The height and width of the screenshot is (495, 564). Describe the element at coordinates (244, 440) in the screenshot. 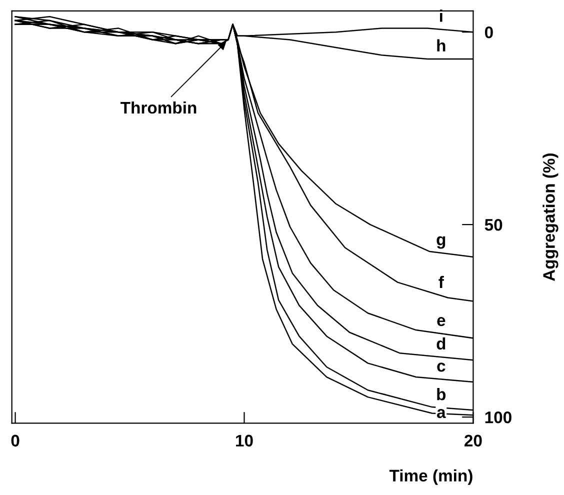

I see `x-tick-label: 10` at that location.